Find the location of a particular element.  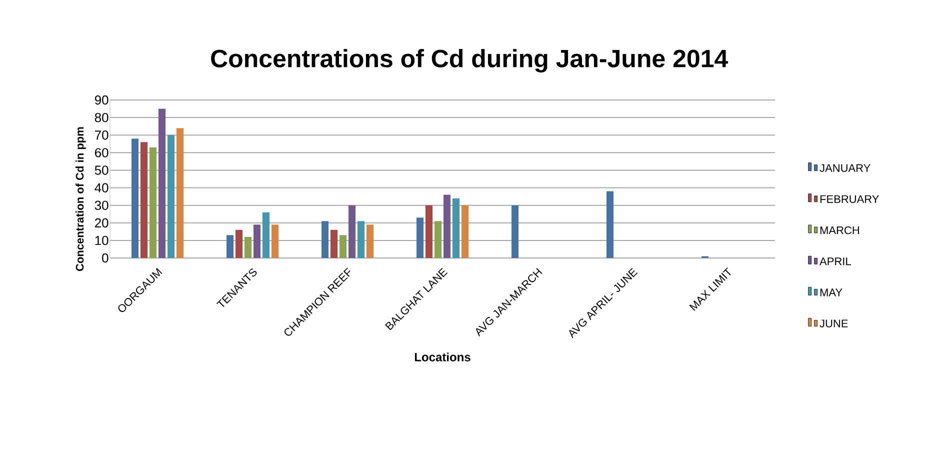

chart-title: Concentrations of Cd during Jan-June 2014 is located at coordinates (469, 60).